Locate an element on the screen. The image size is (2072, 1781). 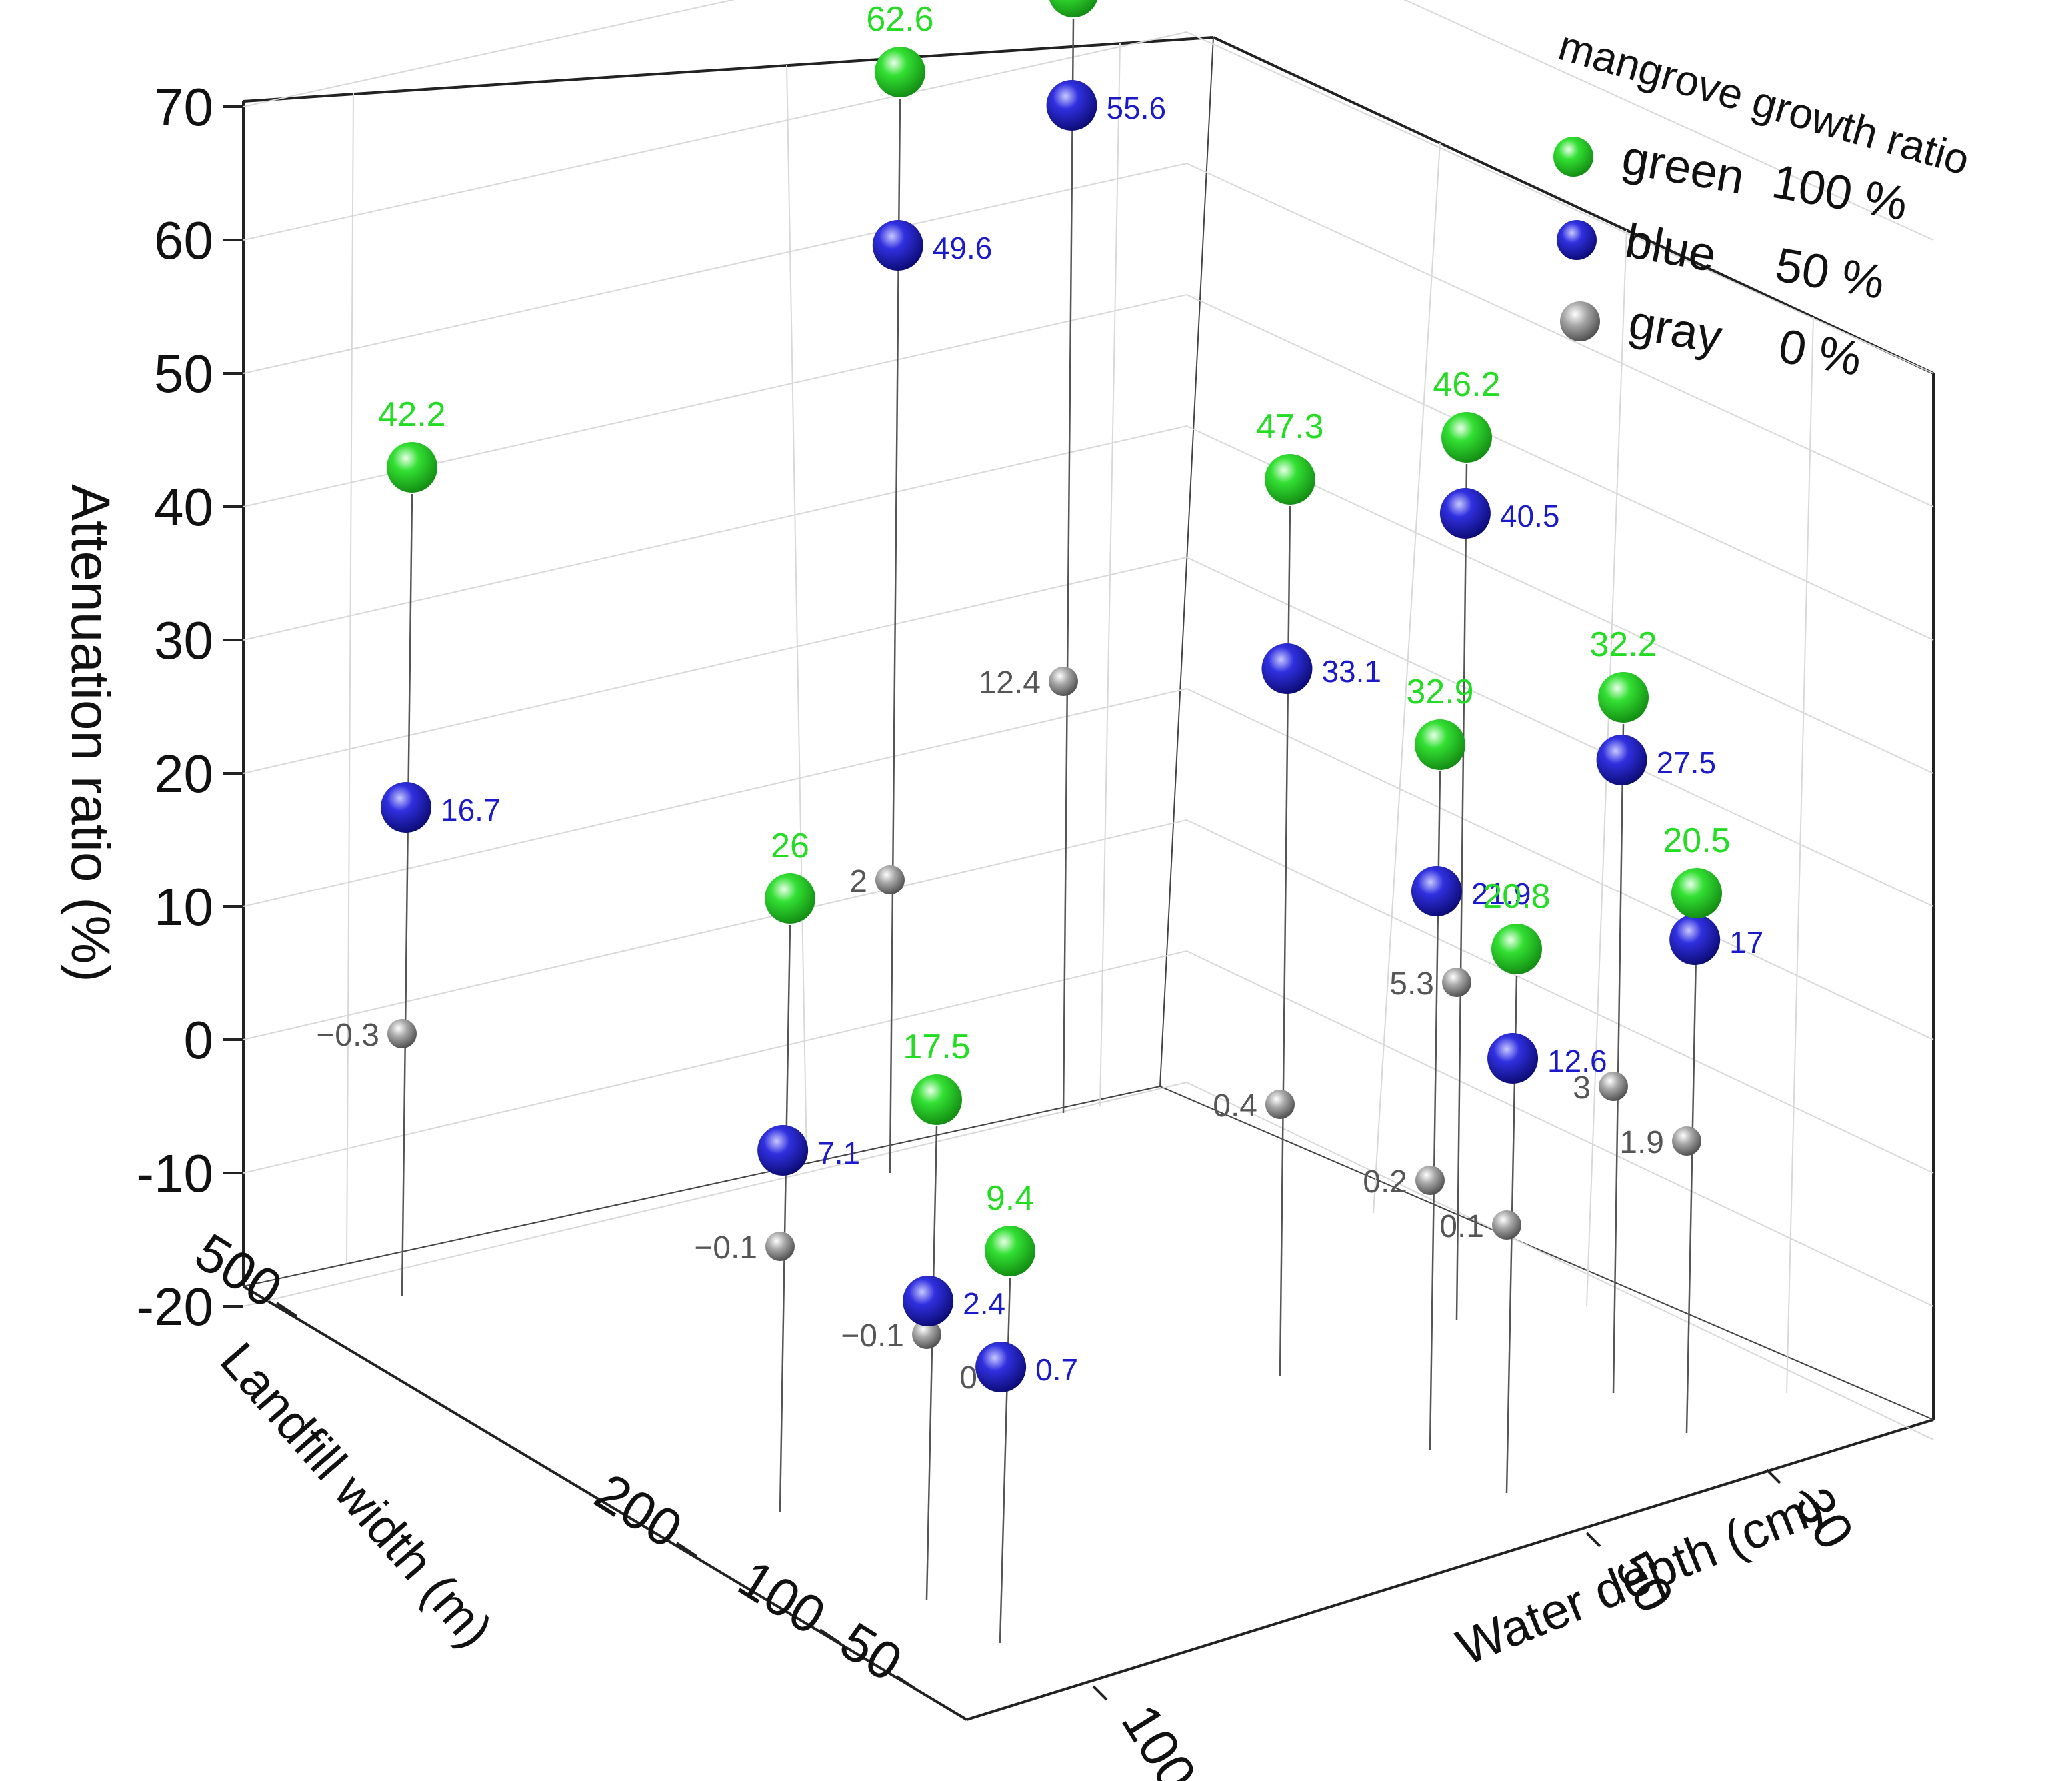
legend-entries: green 100 % blue 50 % gray 0 % is located at coordinates (1732, 258).